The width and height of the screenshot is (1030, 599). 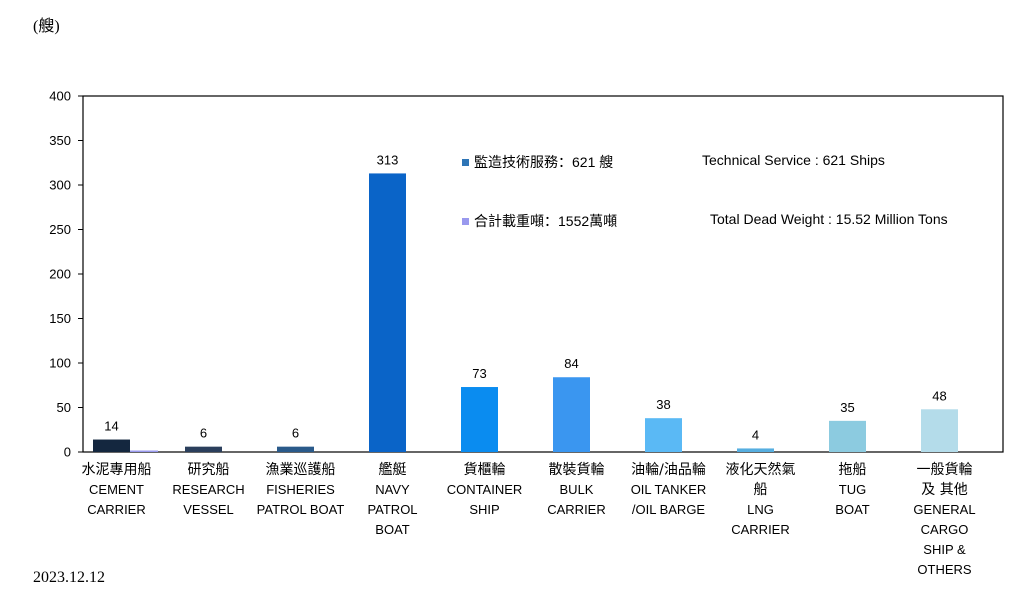 What do you see at coordinates (116, 470) in the screenshot?
I see `category-label-zh: 水泥專用船` at bounding box center [116, 470].